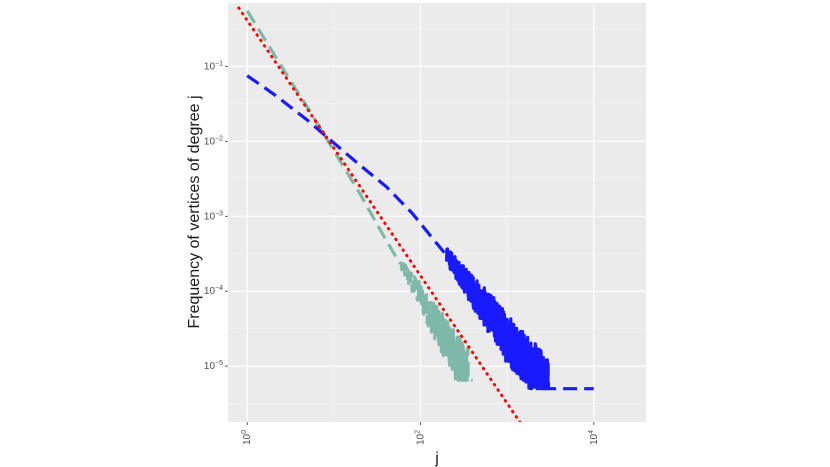  Describe the element at coordinates (213, 291) in the screenshot. I see `y-tick-label: 10⁻⁴` at that location.